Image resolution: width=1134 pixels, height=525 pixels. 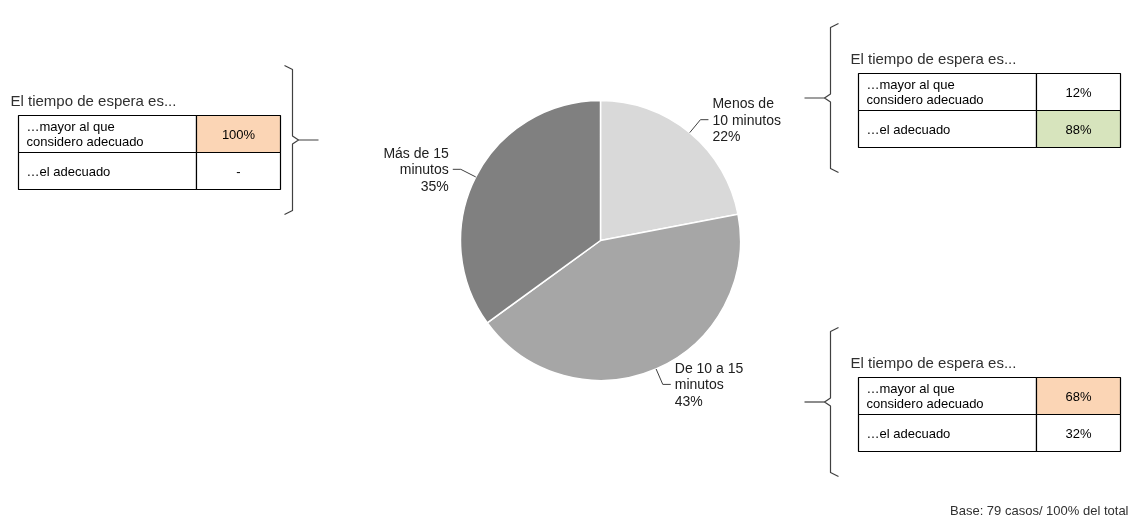 I want to click on text: 100%, so click(x=238, y=134).